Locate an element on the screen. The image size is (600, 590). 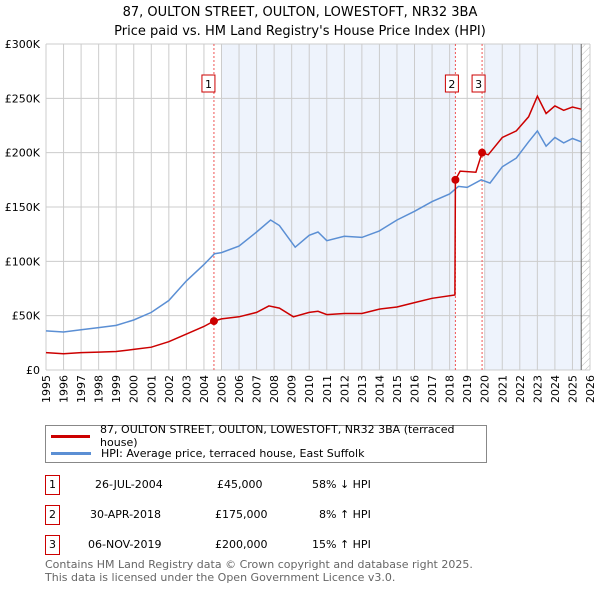
y-tick-label: £150K is located at coordinates (23, 207).